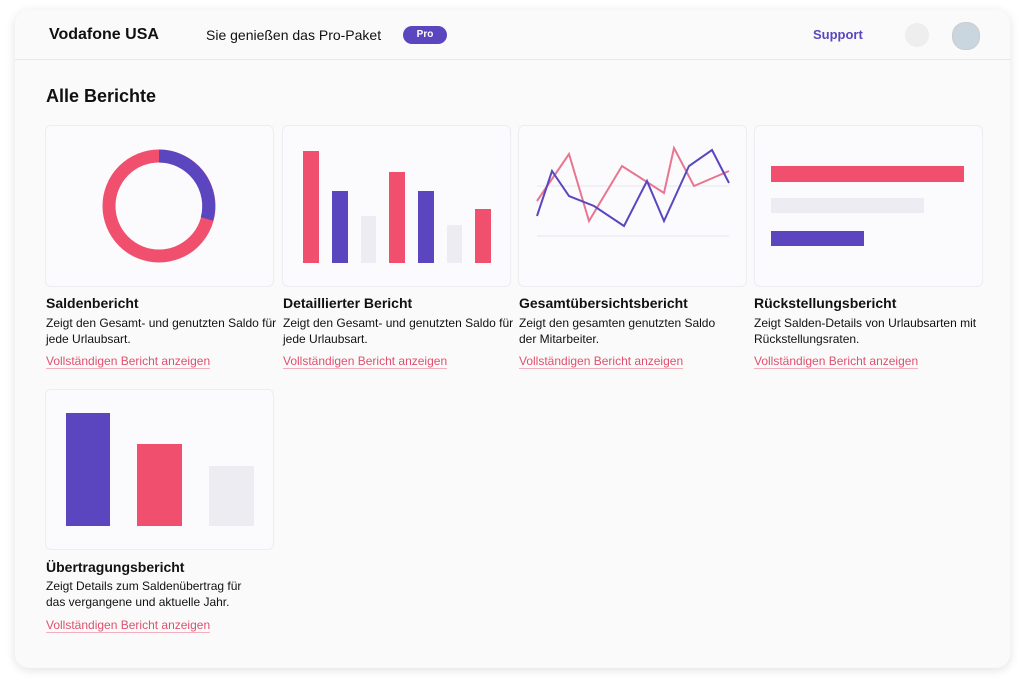 Image resolution: width=1024 pixels, height=688 pixels. What do you see at coordinates (838, 34) in the screenshot?
I see `support-link: Support` at bounding box center [838, 34].